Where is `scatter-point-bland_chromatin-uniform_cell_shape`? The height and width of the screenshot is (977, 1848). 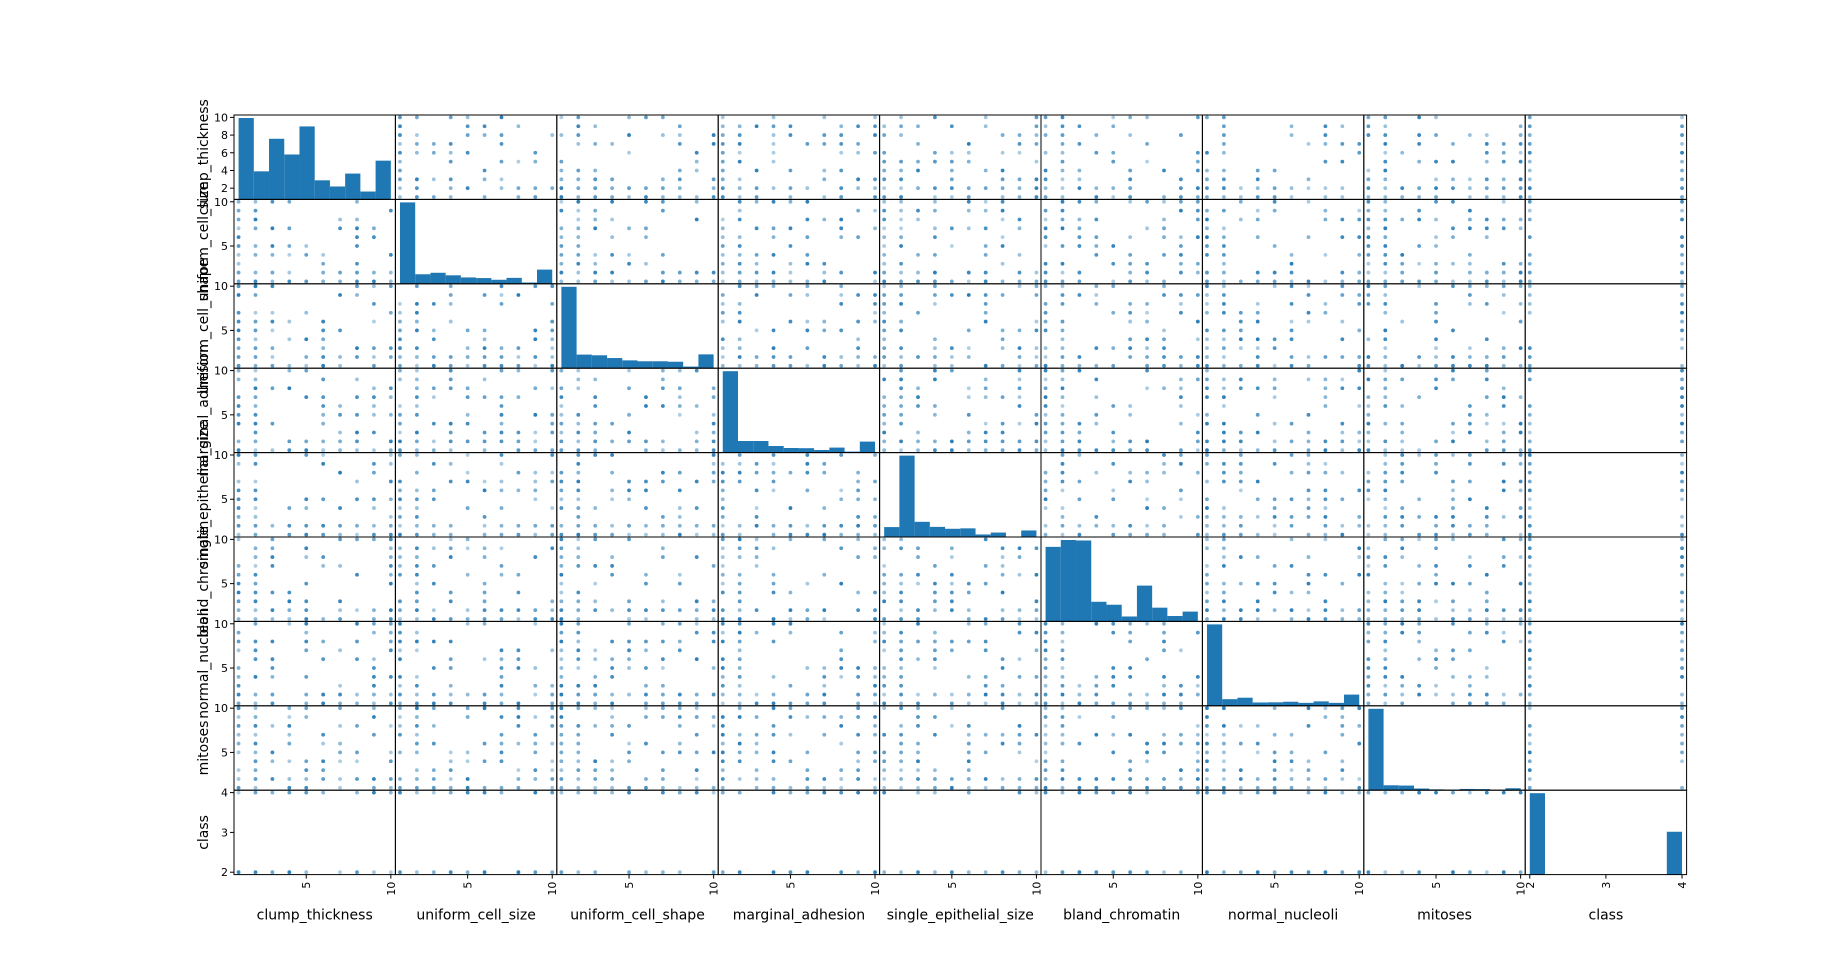 scatter-point-bland_chromatin-uniform_cell_shape is located at coordinates (561, 574).